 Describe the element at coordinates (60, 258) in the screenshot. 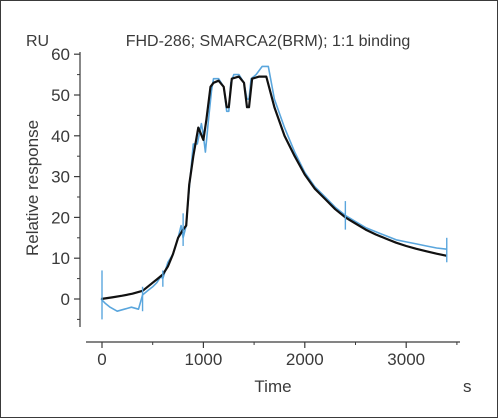

I see `y-tick-label: 10` at that location.